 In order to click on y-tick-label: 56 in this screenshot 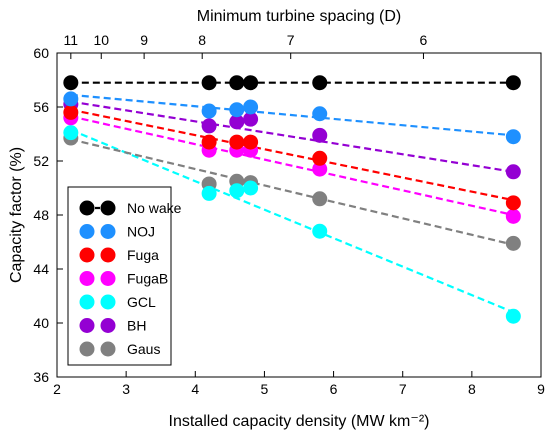, I will do `click(41, 107)`.